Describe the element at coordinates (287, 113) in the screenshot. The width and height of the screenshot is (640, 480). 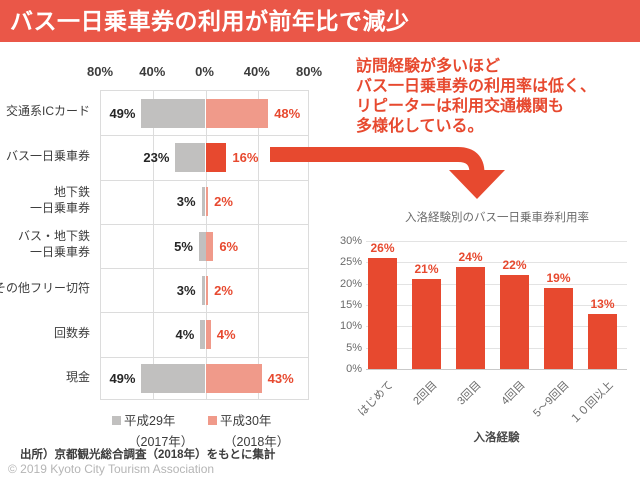
I see `value-label-2018: 48%` at that location.